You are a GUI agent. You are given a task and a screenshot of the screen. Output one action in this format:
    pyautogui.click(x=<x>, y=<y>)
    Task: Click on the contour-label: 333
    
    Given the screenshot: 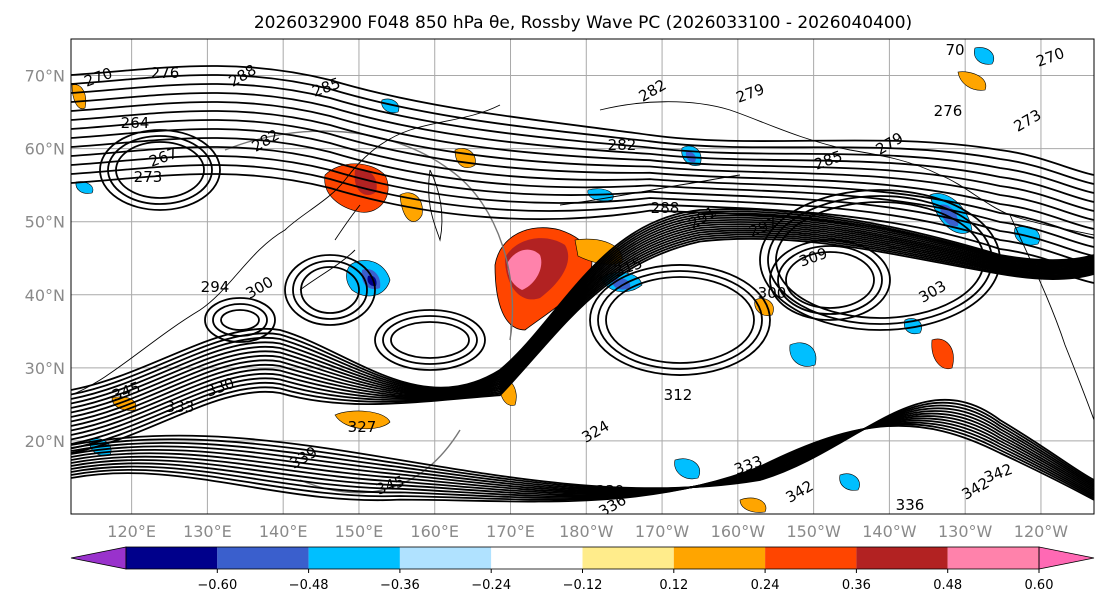 What is the action you would take?
    pyautogui.click(x=180, y=407)
    